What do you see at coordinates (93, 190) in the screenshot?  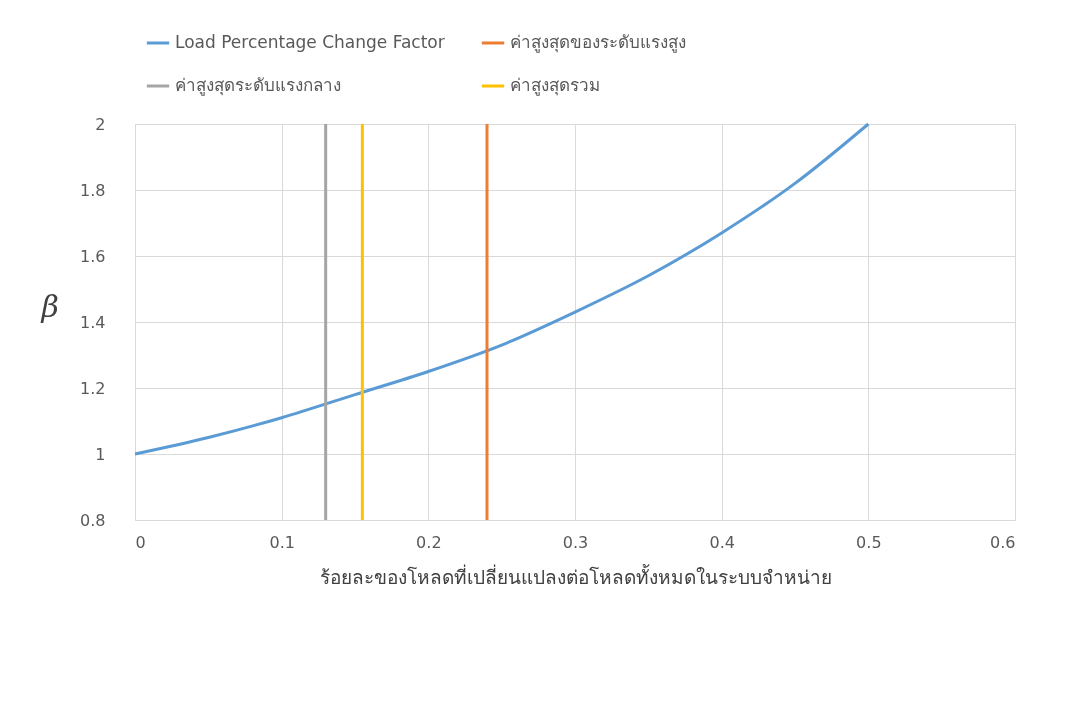 I see `y-tick-label: 1.8` at bounding box center [93, 190].